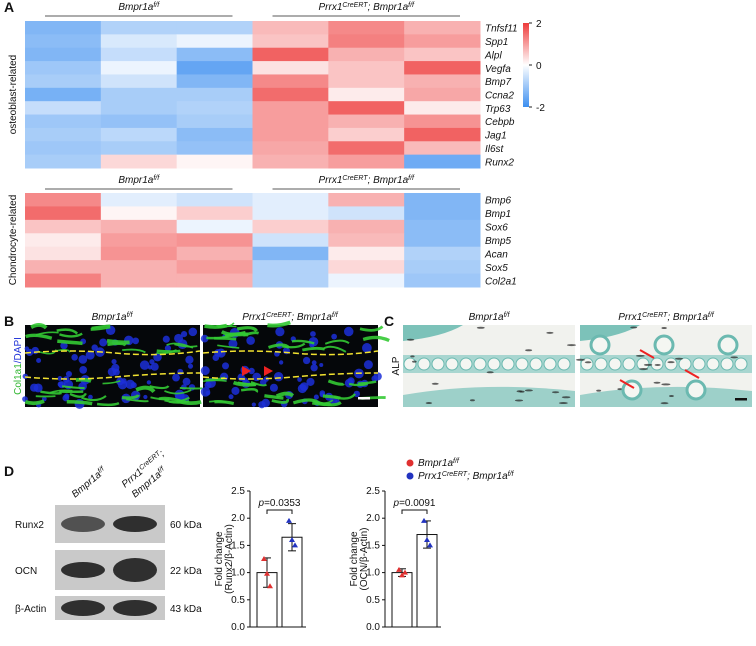  What do you see at coordinates (490, 318) in the screenshot?
I see `image-title: Bmpr1af/f` at bounding box center [490, 318].